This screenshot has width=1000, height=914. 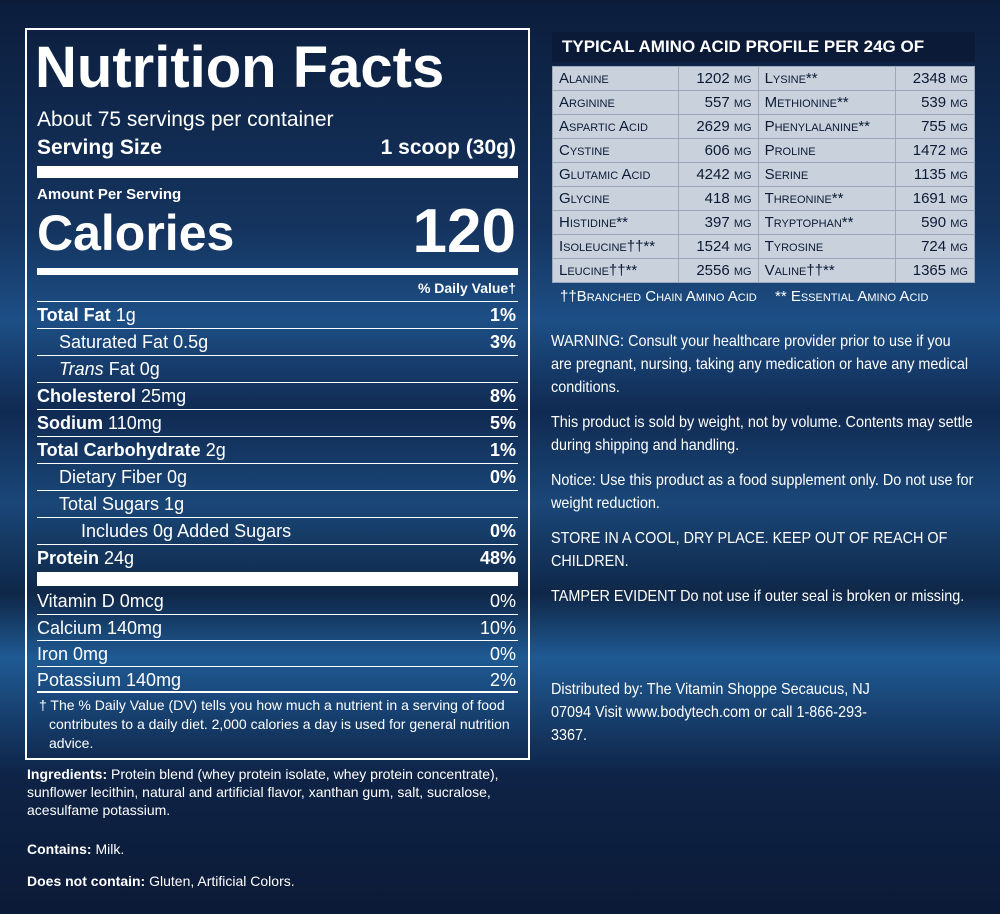 What do you see at coordinates (718, 246) in the screenshot?
I see `amino-amount: 1524 mg` at bounding box center [718, 246].